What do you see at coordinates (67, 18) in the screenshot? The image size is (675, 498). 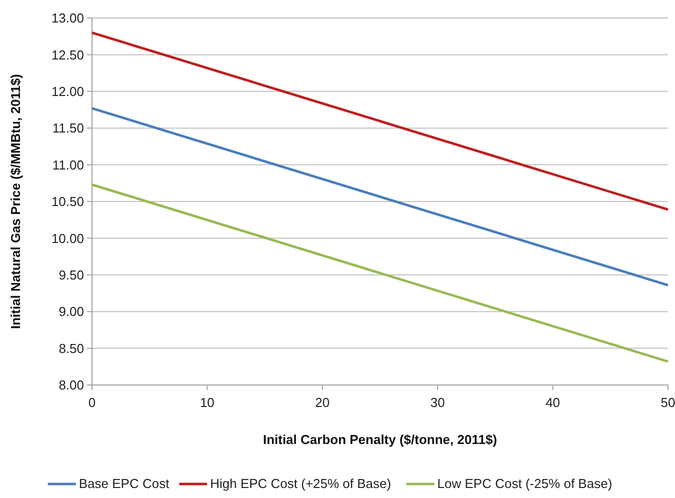 I see `y-tick-label: 13.00` at bounding box center [67, 18].